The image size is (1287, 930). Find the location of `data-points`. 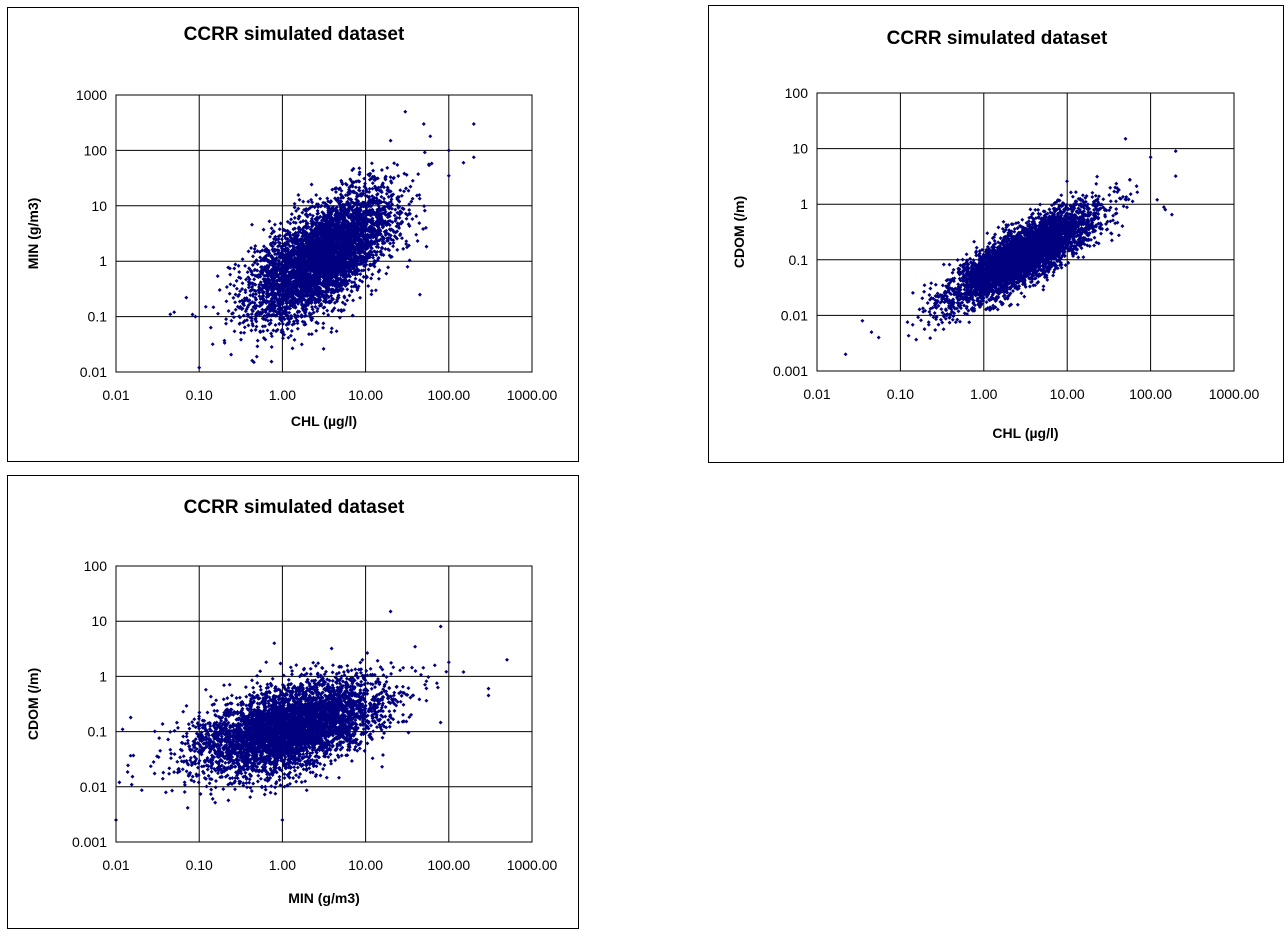

data-points is located at coordinates (321, 240).